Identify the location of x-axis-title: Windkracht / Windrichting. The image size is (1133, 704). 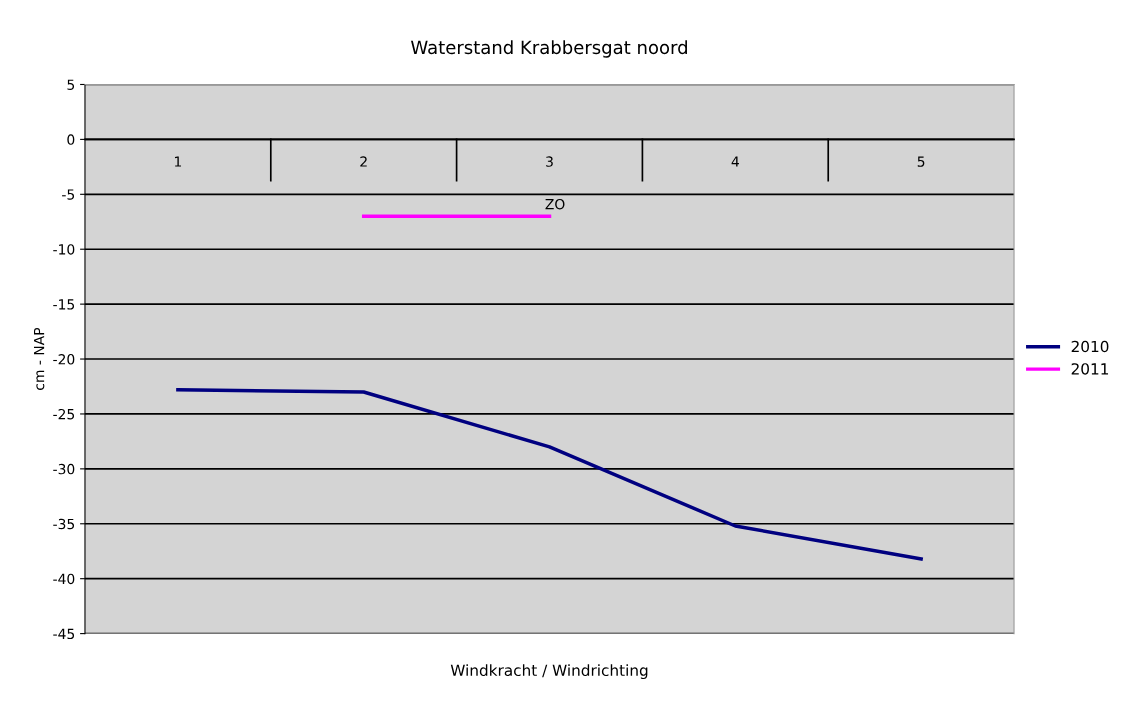
(549, 672).